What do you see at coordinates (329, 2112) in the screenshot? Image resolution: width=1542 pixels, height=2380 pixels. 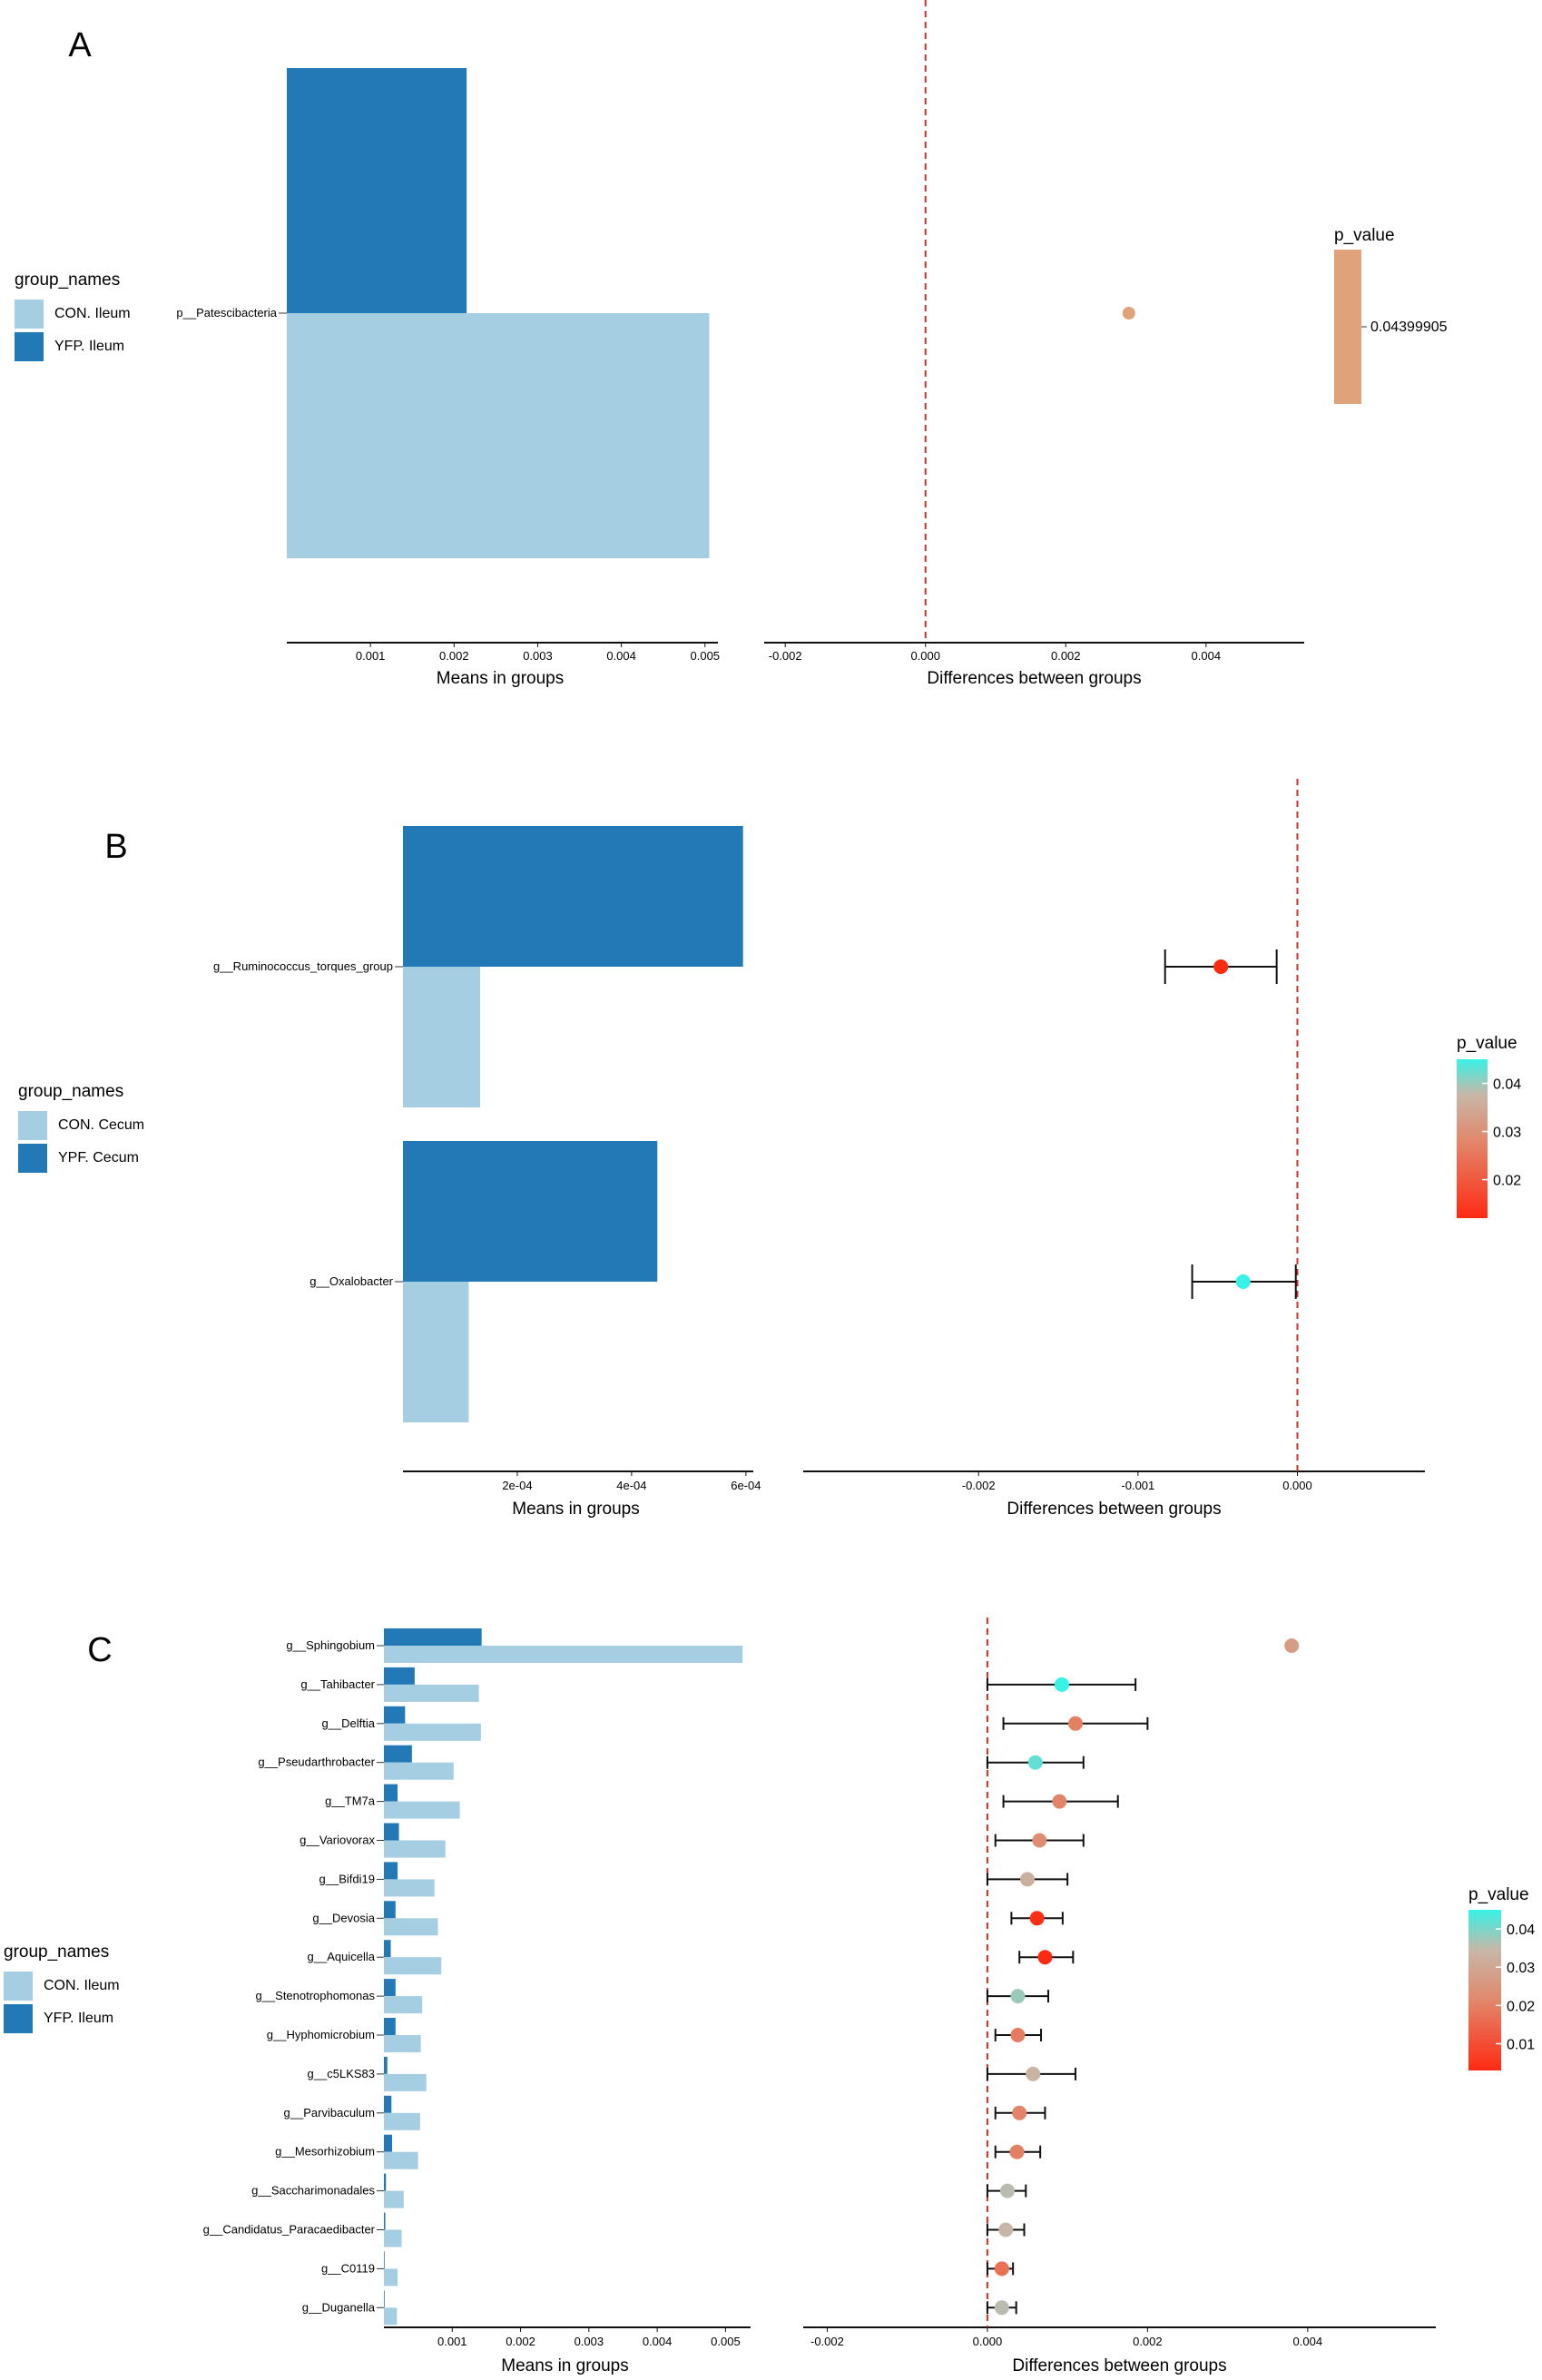 I see `category-label: g__Parvibaculum` at bounding box center [329, 2112].